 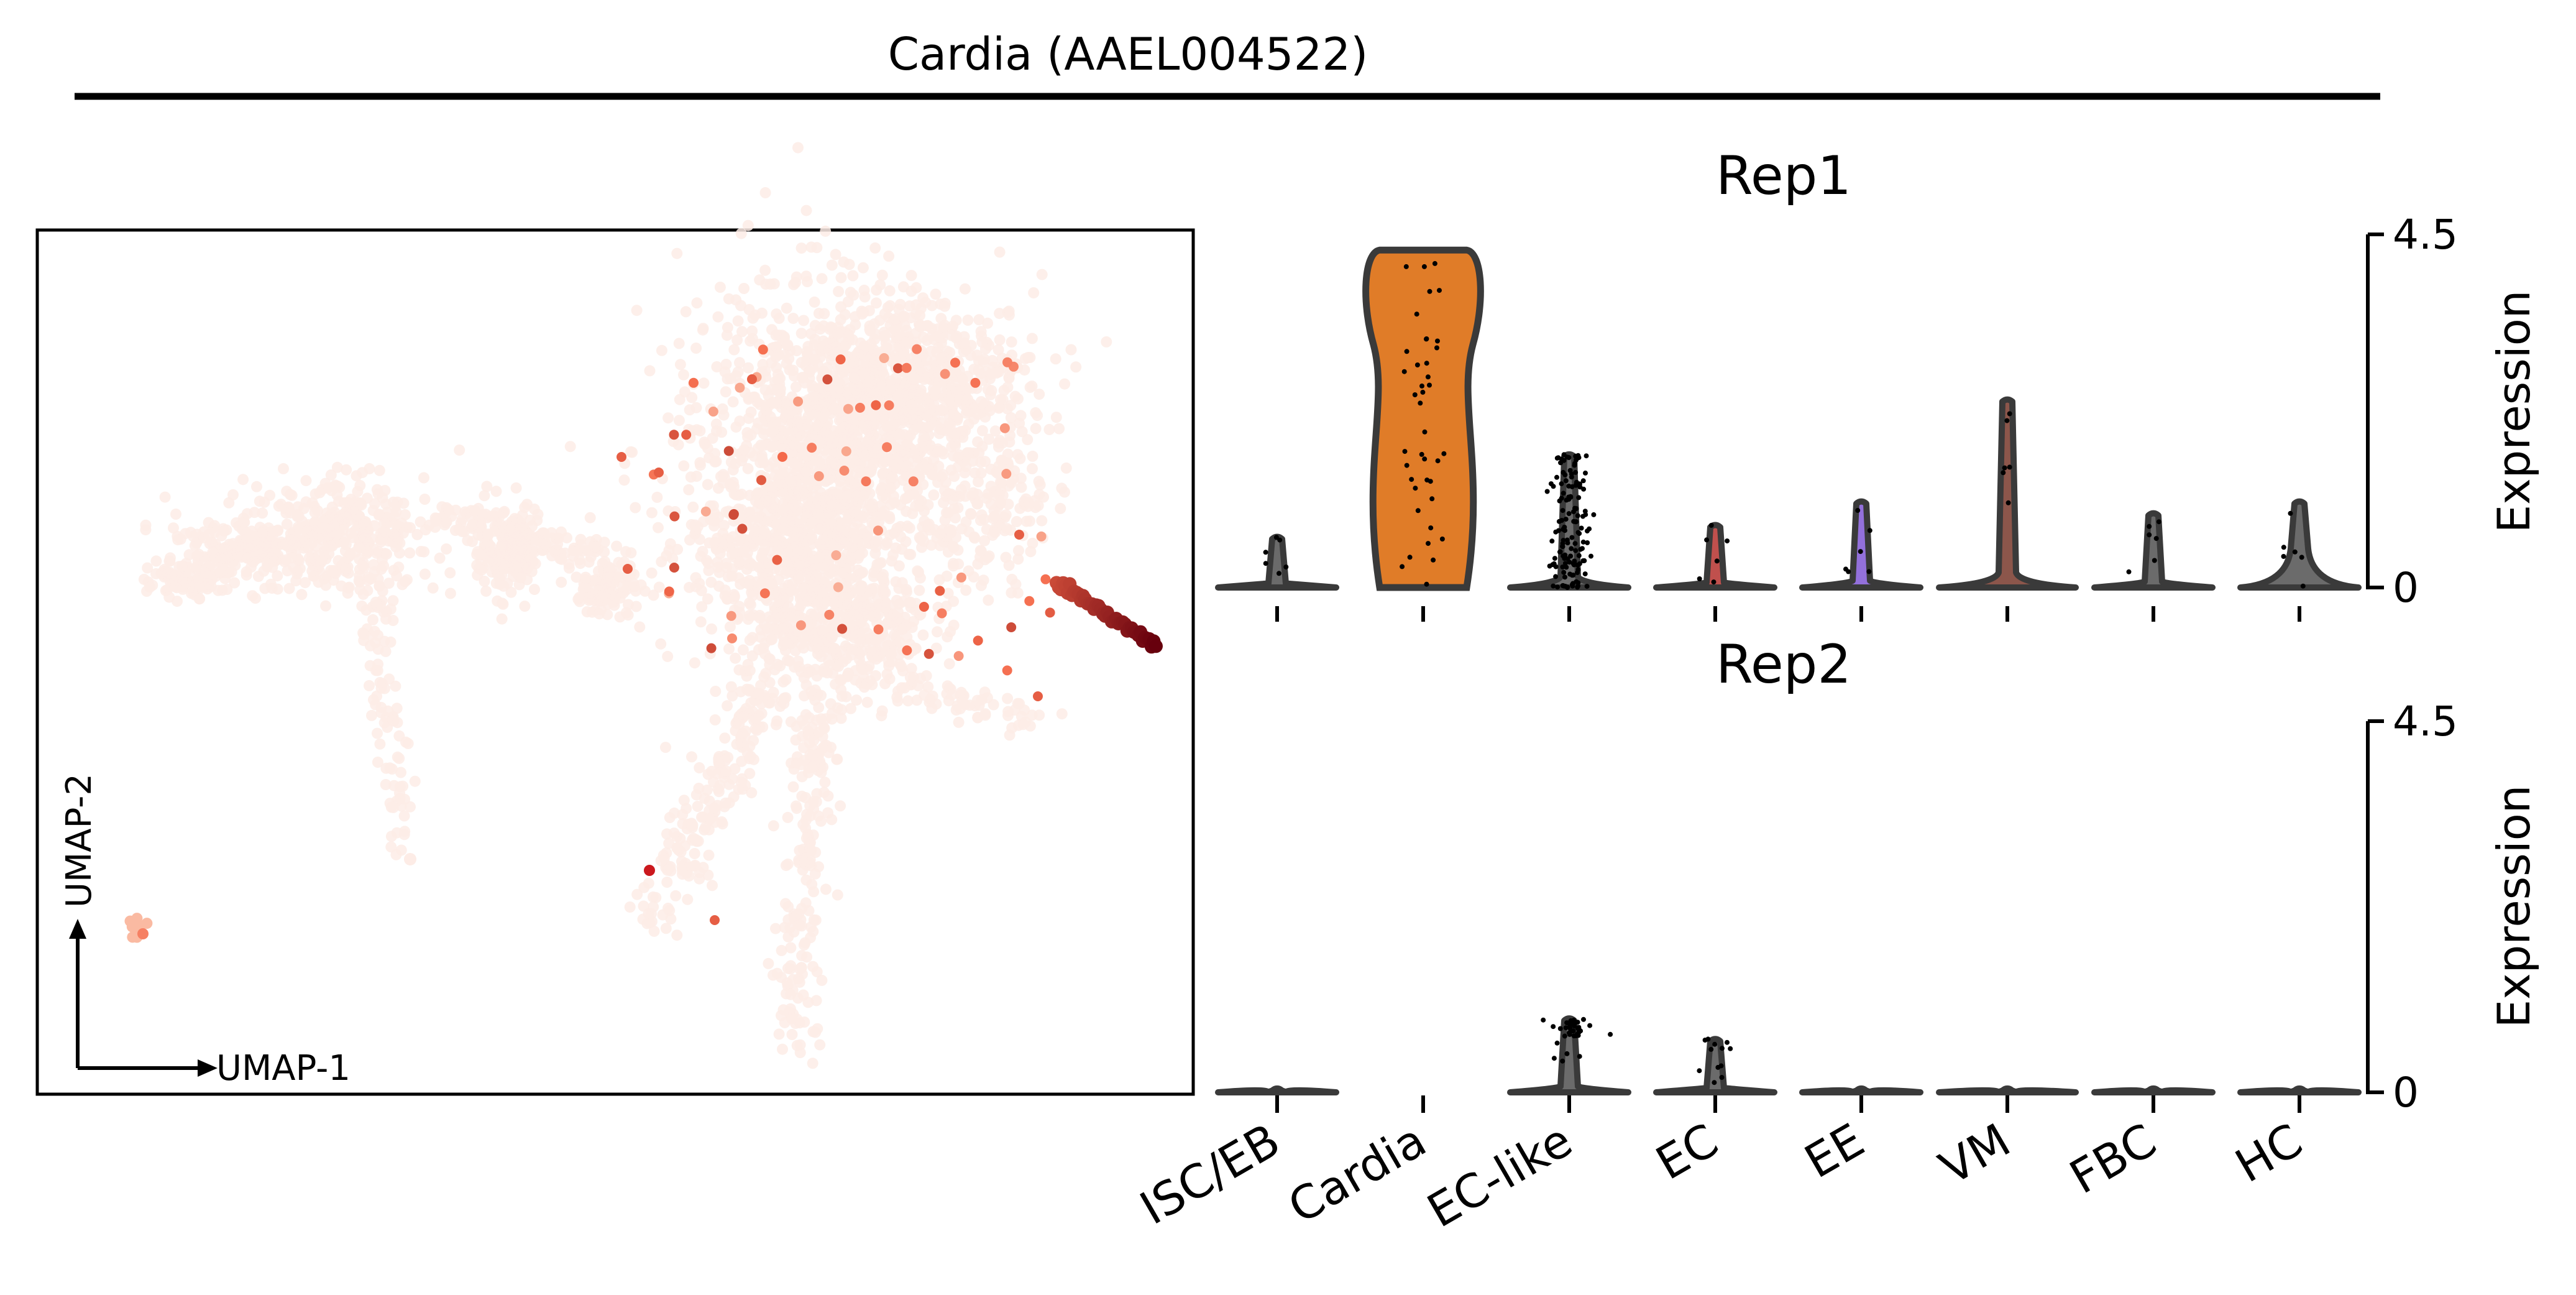 What do you see at coordinates (1569, 1091) in the screenshot?
I see `violin-base` at bounding box center [1569, 1091].